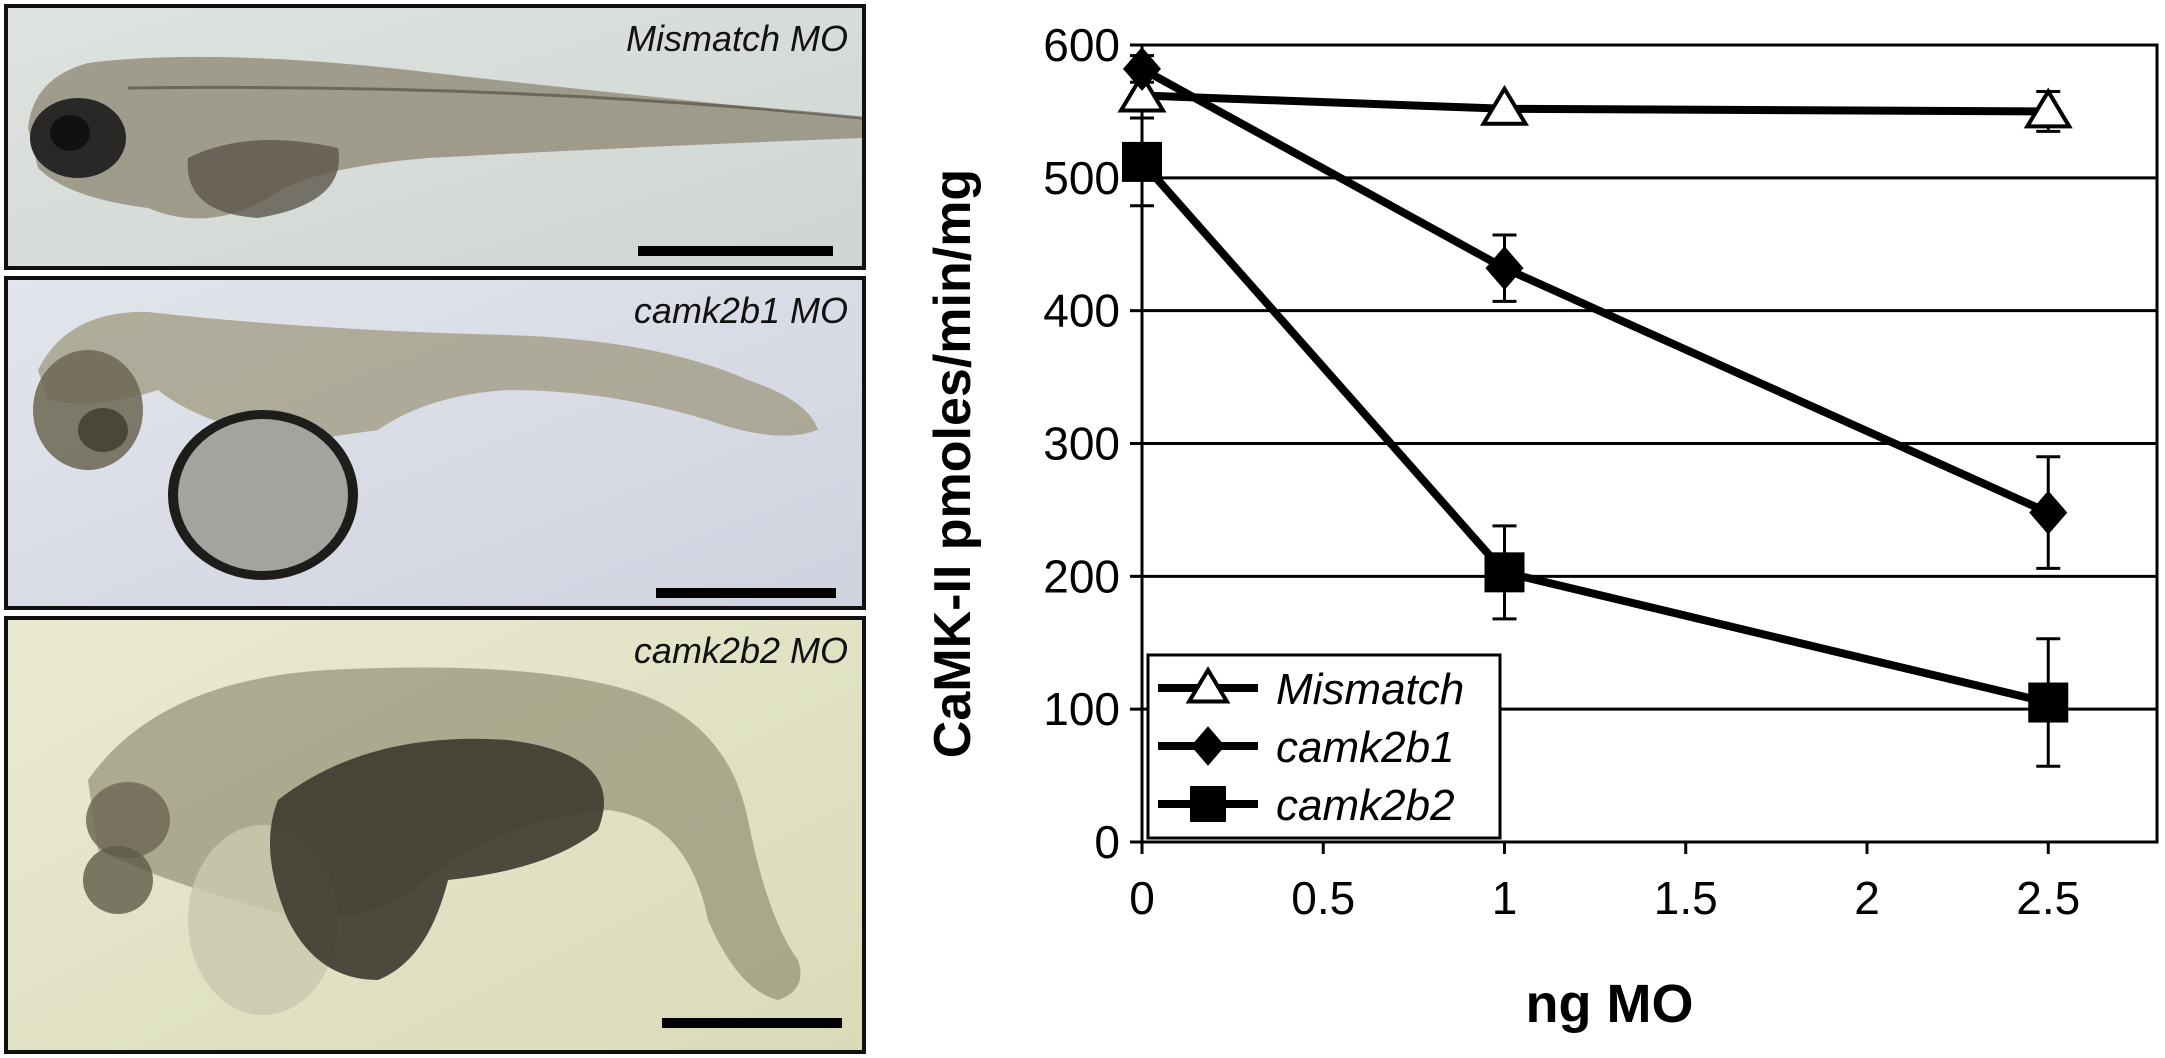 Image resolution: width=2165 pixels, height=1058 pixels. What do you see at coordinates (1610, 1004) in the screenshot?
I see `x-axis-label: ng MO` at bounding box center [1610, 1004].